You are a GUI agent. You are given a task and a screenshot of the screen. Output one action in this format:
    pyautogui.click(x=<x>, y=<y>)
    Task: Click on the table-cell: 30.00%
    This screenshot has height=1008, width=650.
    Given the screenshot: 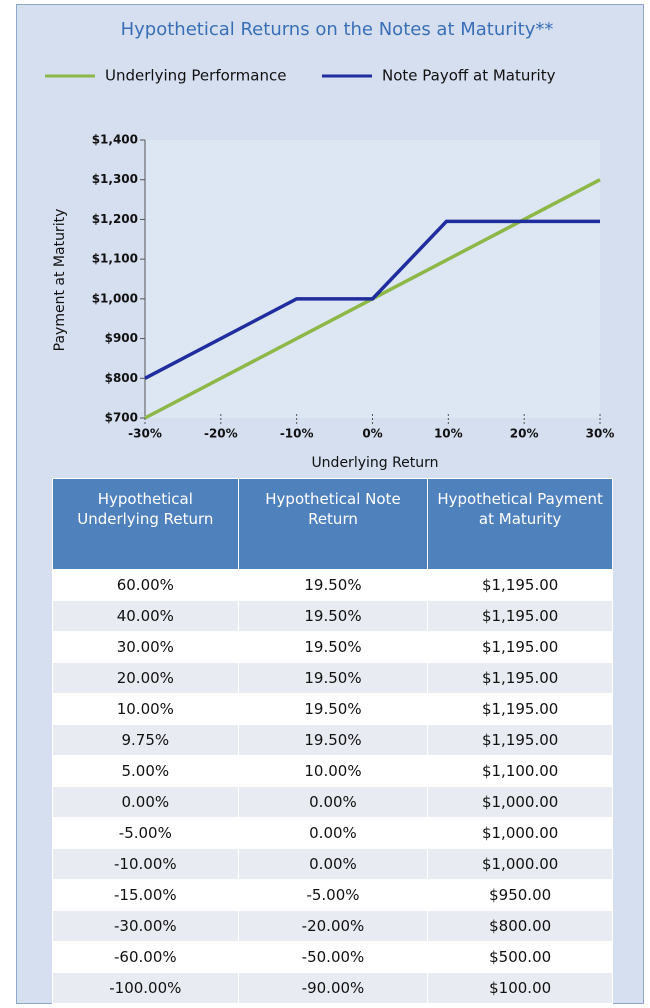 What is the action you would take?
    pyautogui.click(x=145, y=647)
    